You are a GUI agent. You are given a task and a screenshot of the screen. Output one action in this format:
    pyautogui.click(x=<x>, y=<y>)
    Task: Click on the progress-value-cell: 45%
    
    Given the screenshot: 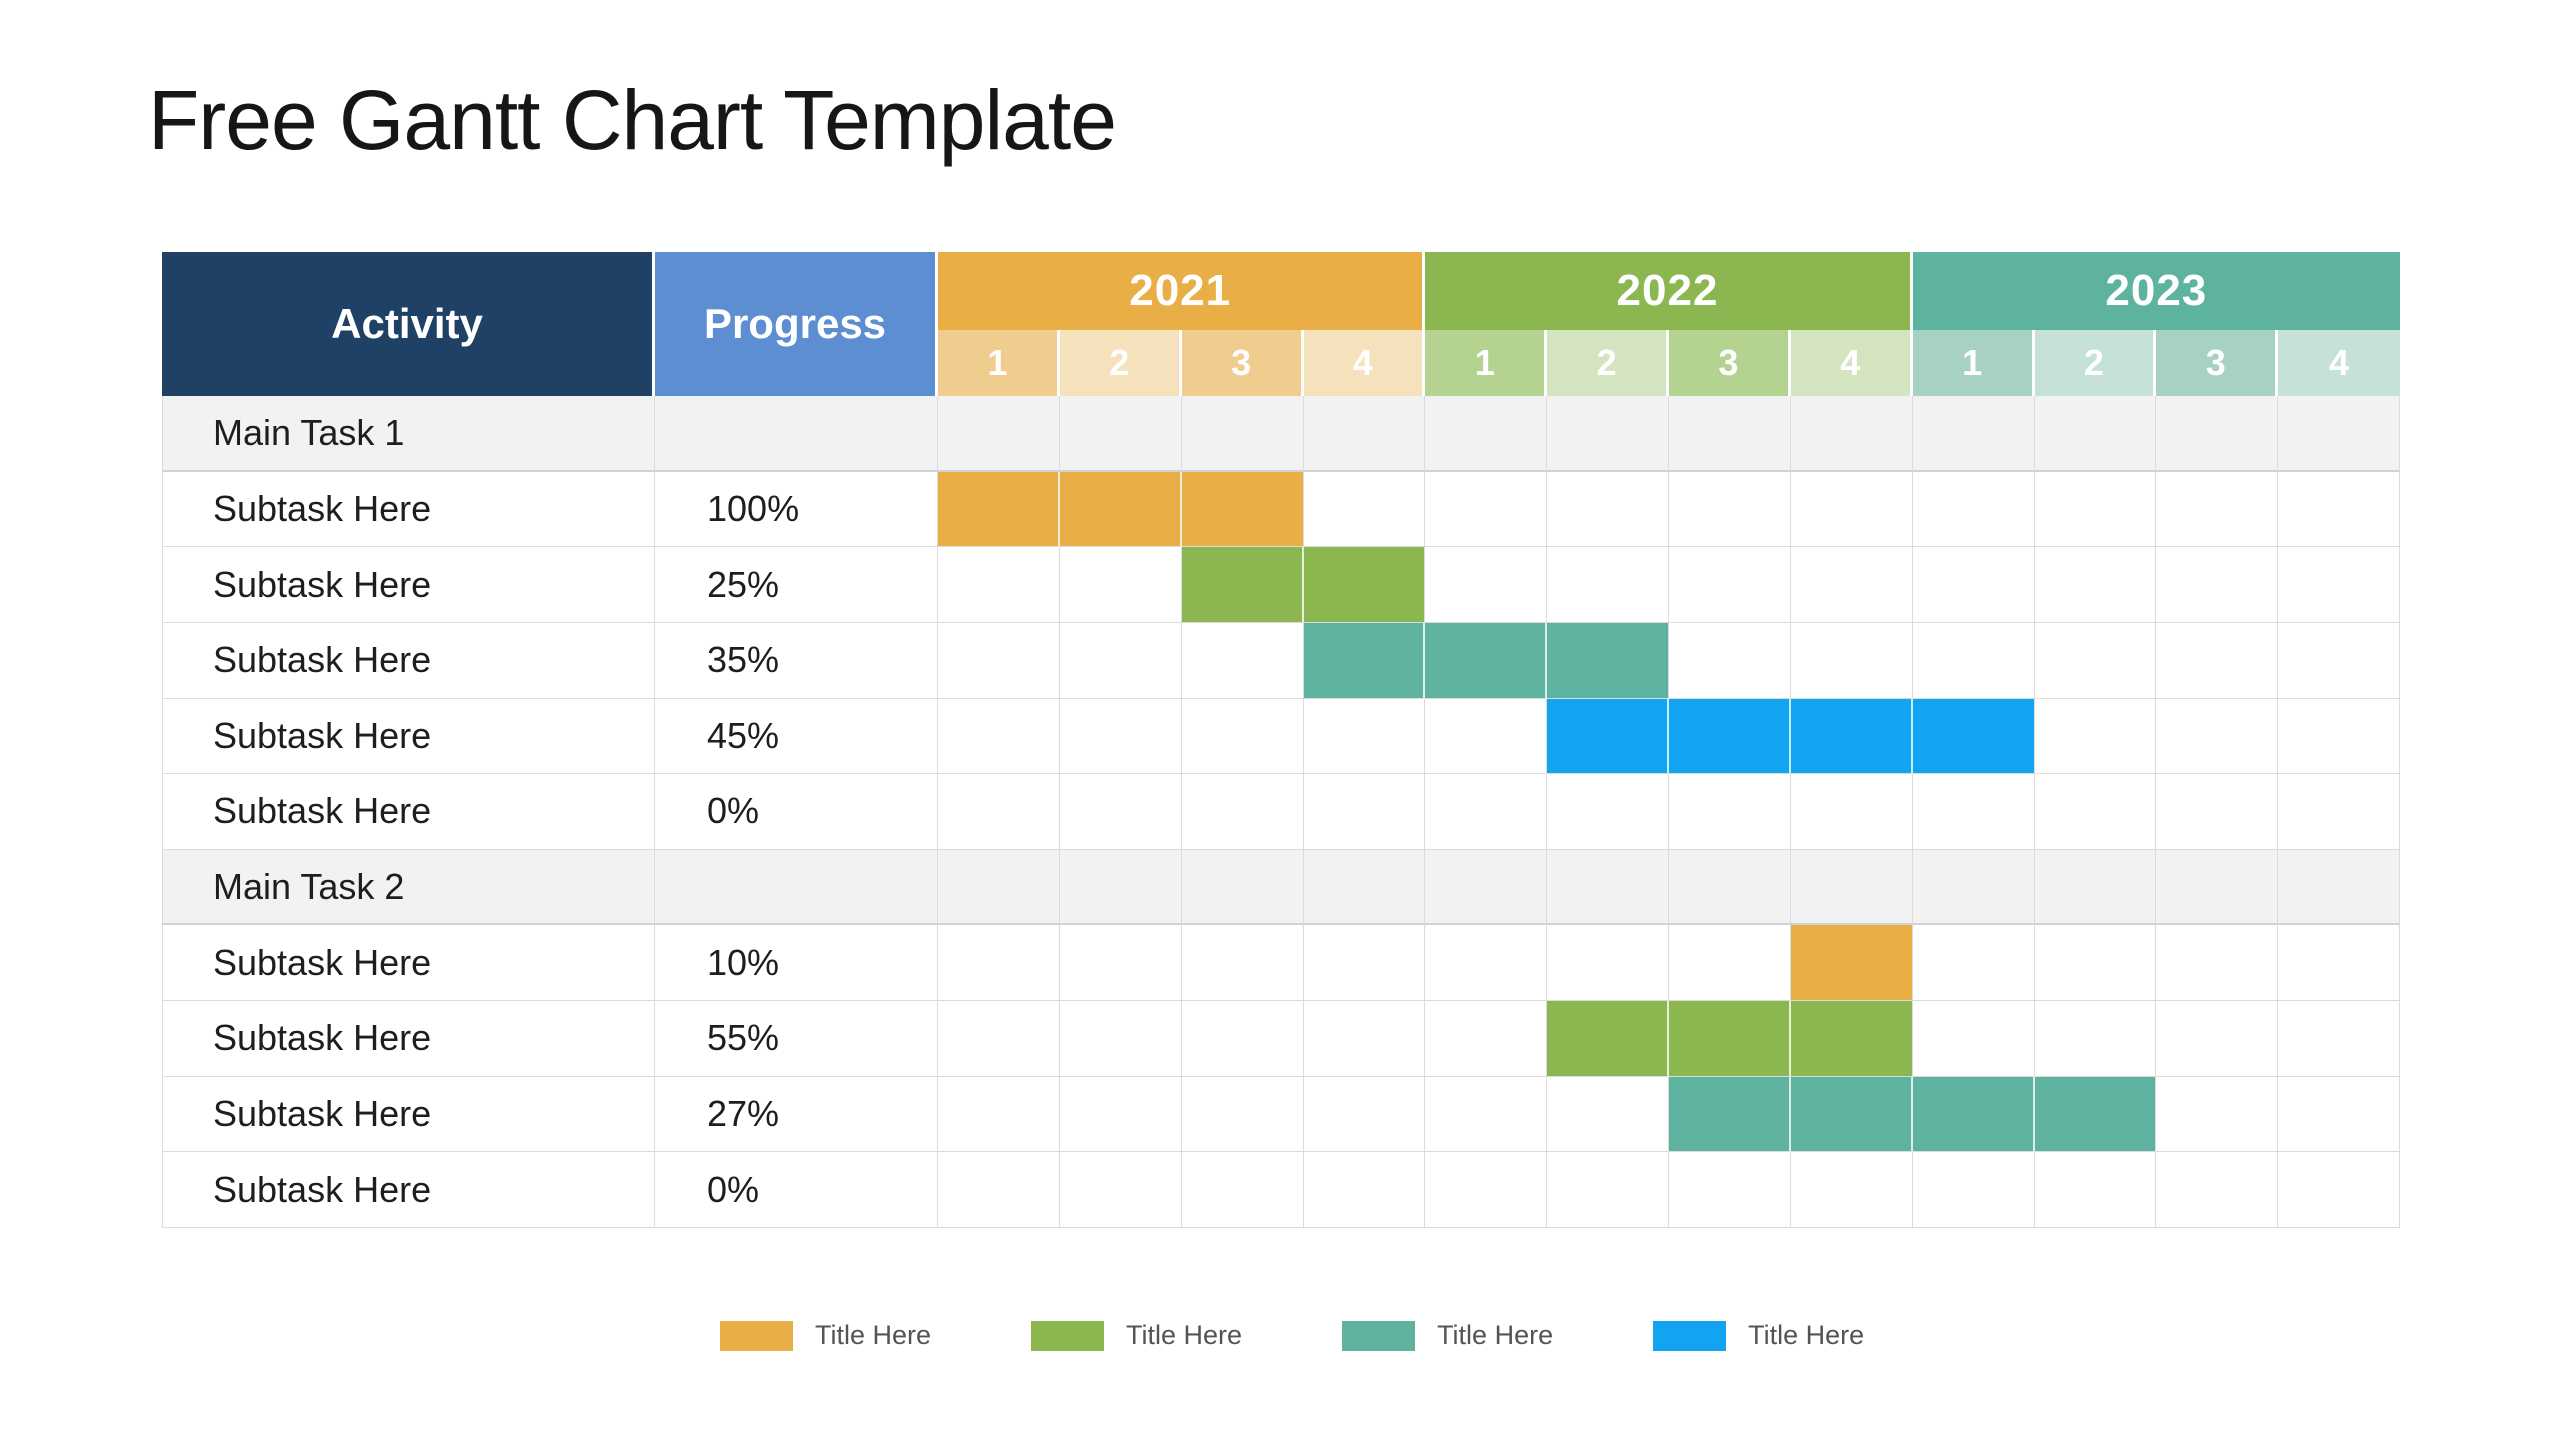 What is the action you would take?
    pyautogui.click(x=796, y=736)
    